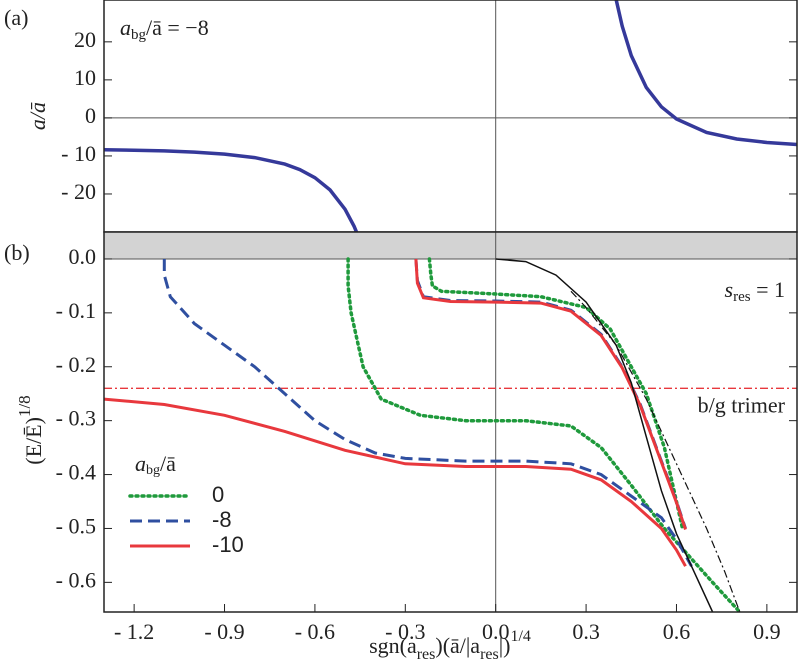 The image size is (799, 668). Describe the element at coordinates (16, 17) in the screenshot. I see `panel-label: (a)` at that location.